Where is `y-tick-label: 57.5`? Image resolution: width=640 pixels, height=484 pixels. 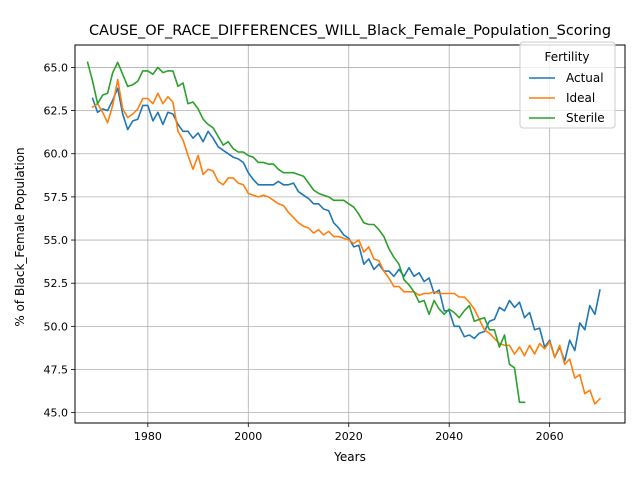 y-tick-label: 57.5 is located at coordinates (56, 197).